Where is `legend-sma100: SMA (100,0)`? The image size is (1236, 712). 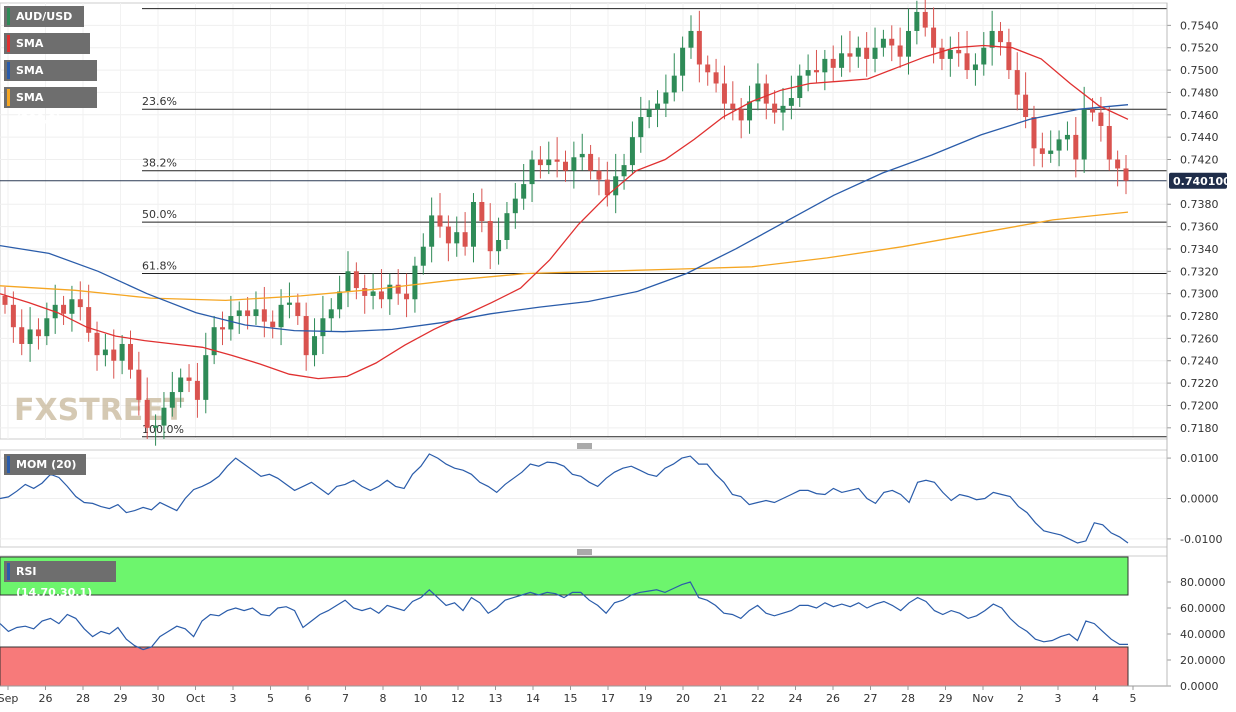
legend-sma100: SMA (100,0) is located at coordinates (50, 79).